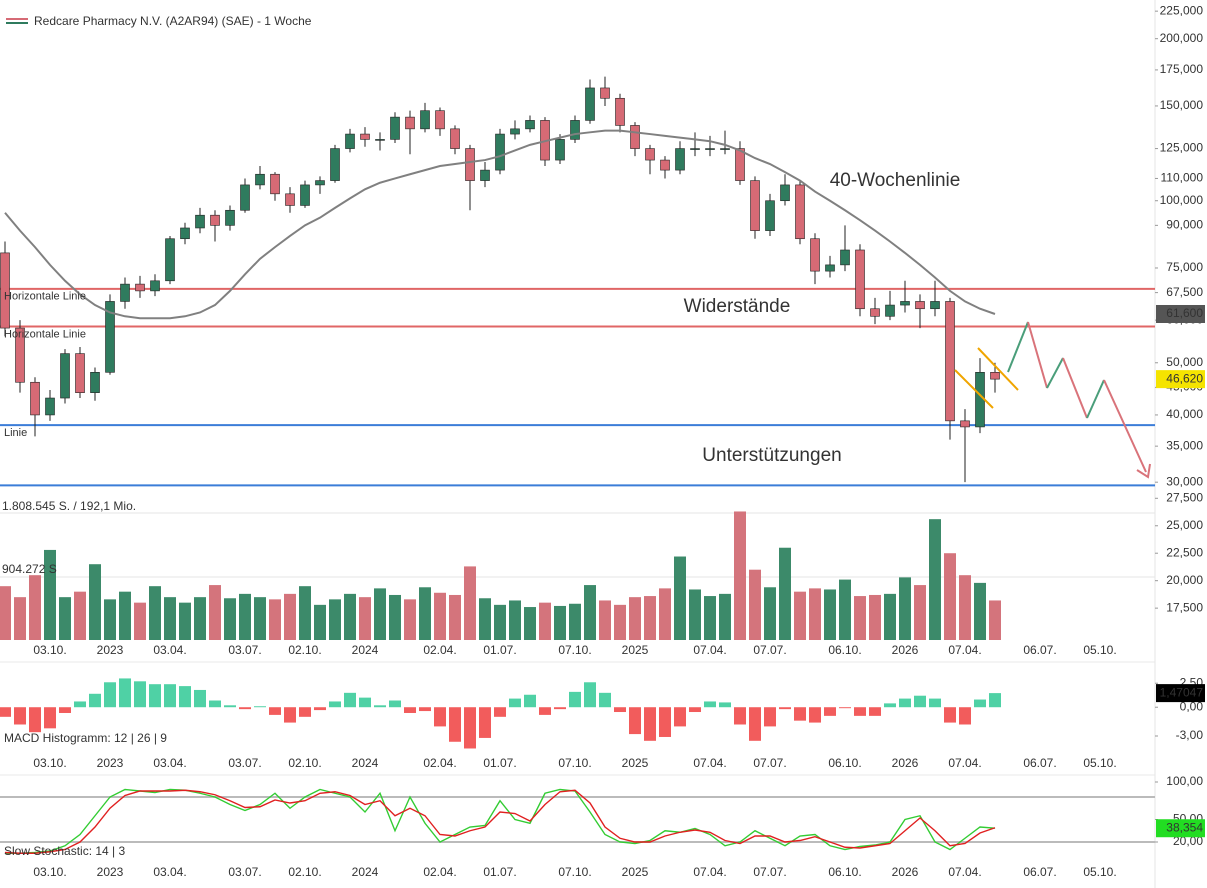 The image size is (1207, 888). Describe the element at coordinates (635, 872) in the screenshot. I see `x-tick-label: 2025` at that location.